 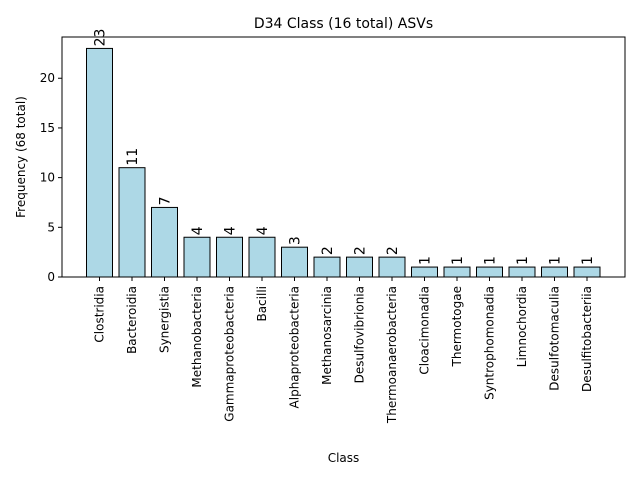 I want to click on data-label: 3, so click(x=296, y=240).